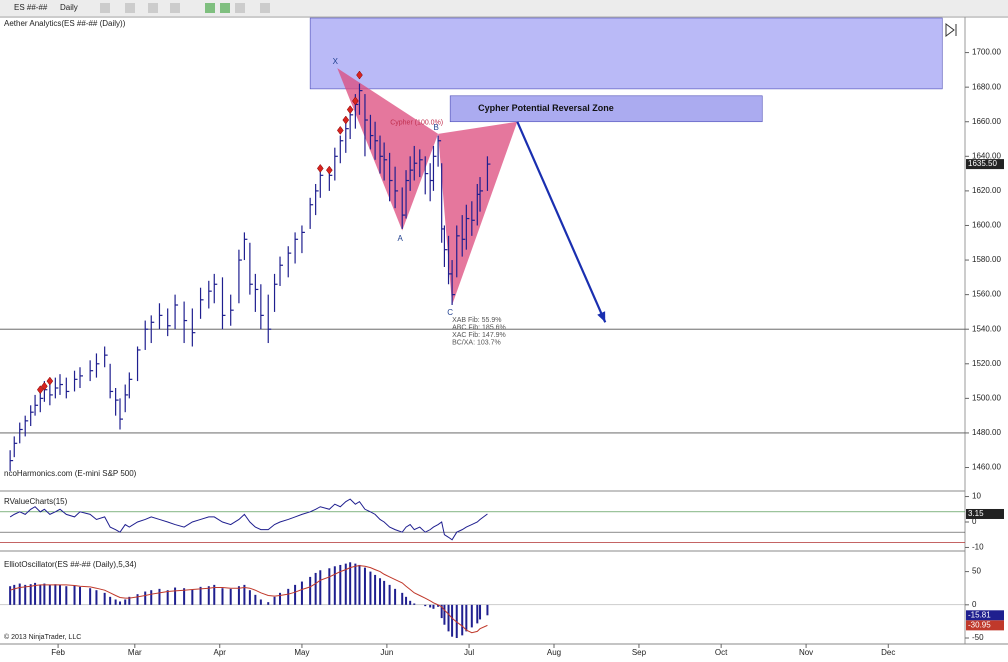 The image size is (1008, 662). What do you see at coordinates (986, 86) in the screenshot?
I see `y-tick-label: 1680.00` at bounding box center [986, 86].